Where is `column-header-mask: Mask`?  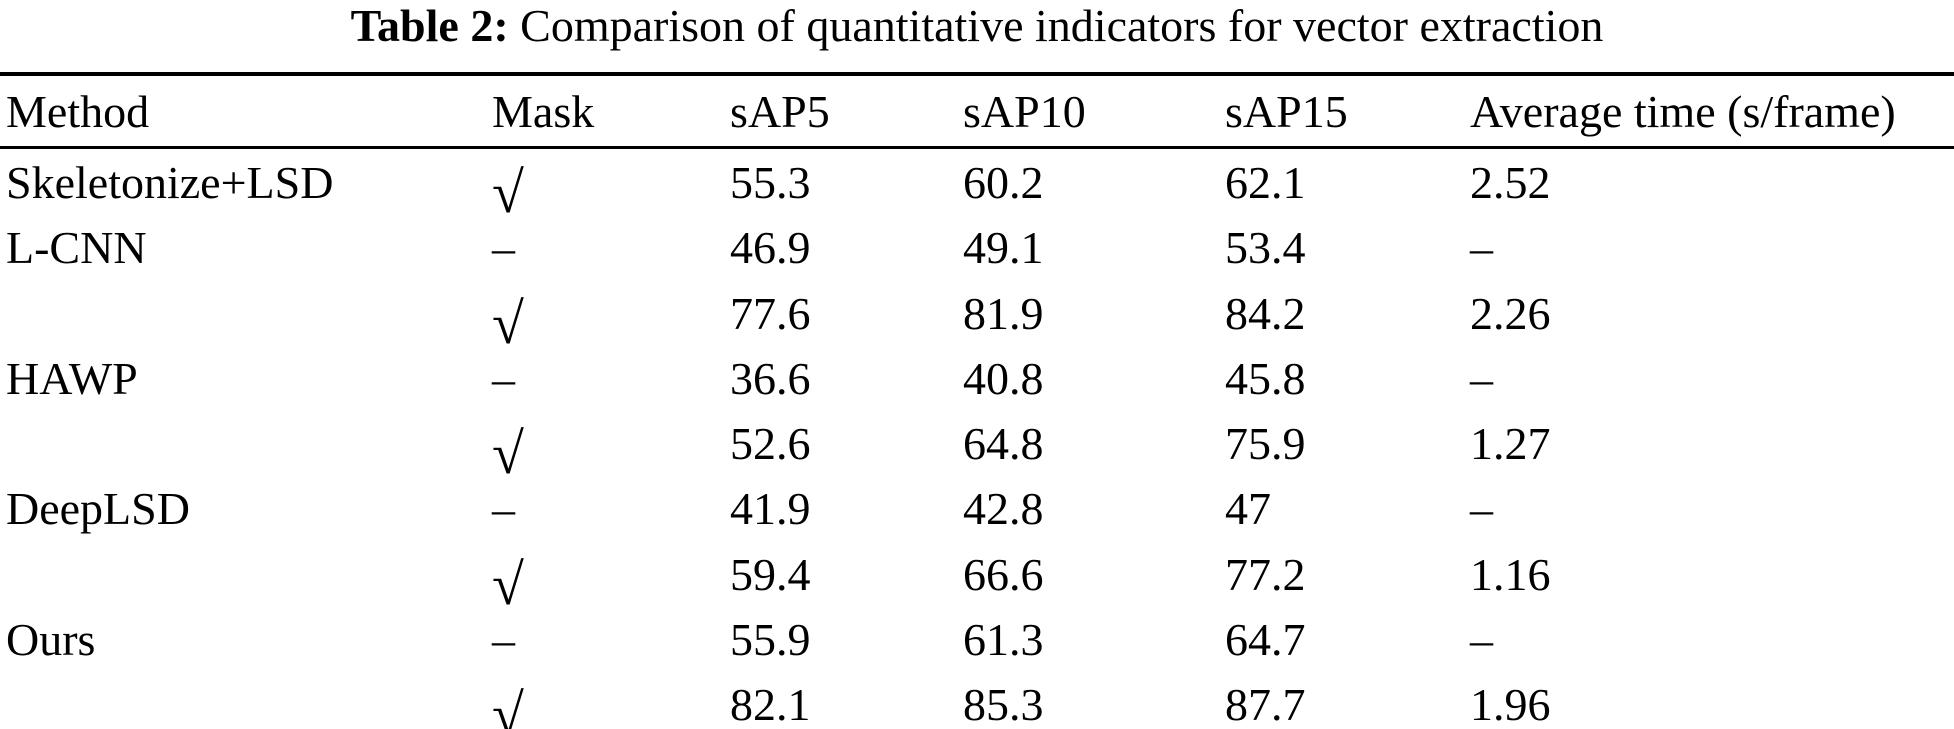
column-header-mask: Mask is located at coordinates (611, 111).